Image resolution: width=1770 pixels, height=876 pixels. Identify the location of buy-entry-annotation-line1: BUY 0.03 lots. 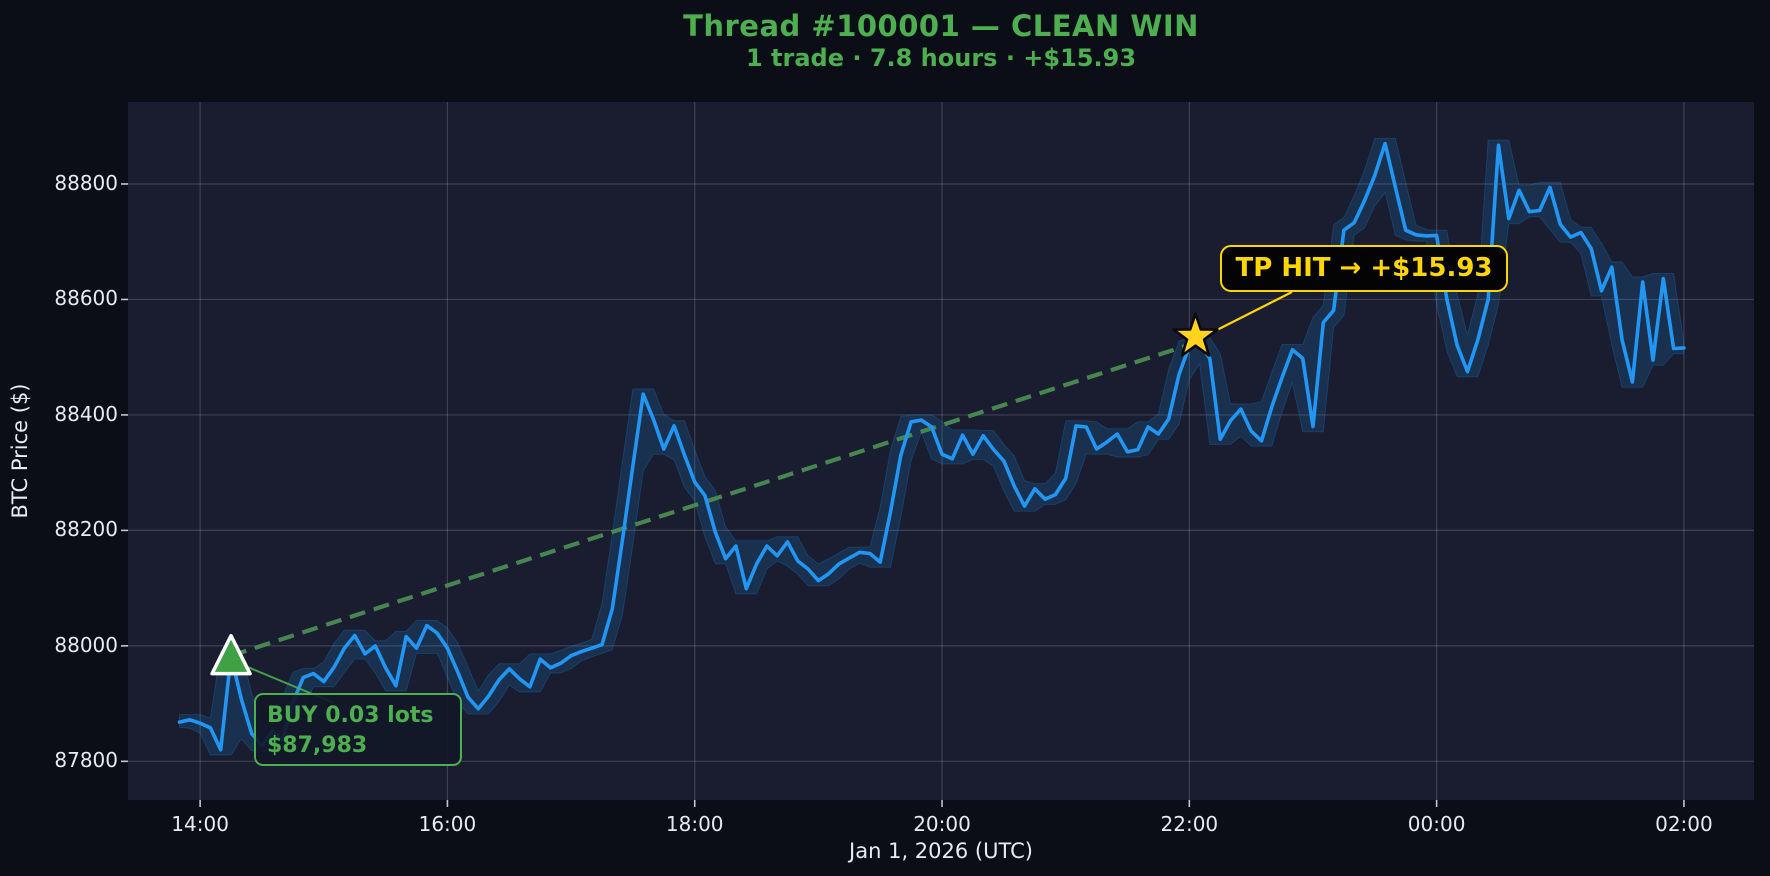
(350, 715).